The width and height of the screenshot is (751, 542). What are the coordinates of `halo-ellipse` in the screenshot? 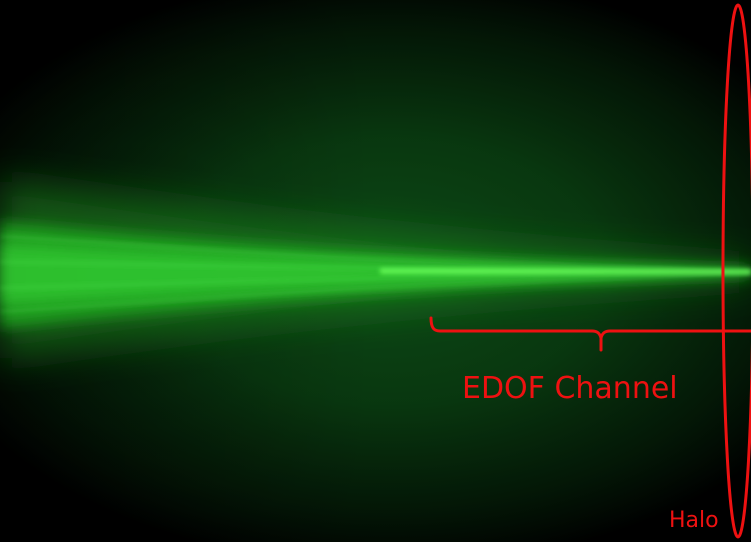 It's located at (736, 271).